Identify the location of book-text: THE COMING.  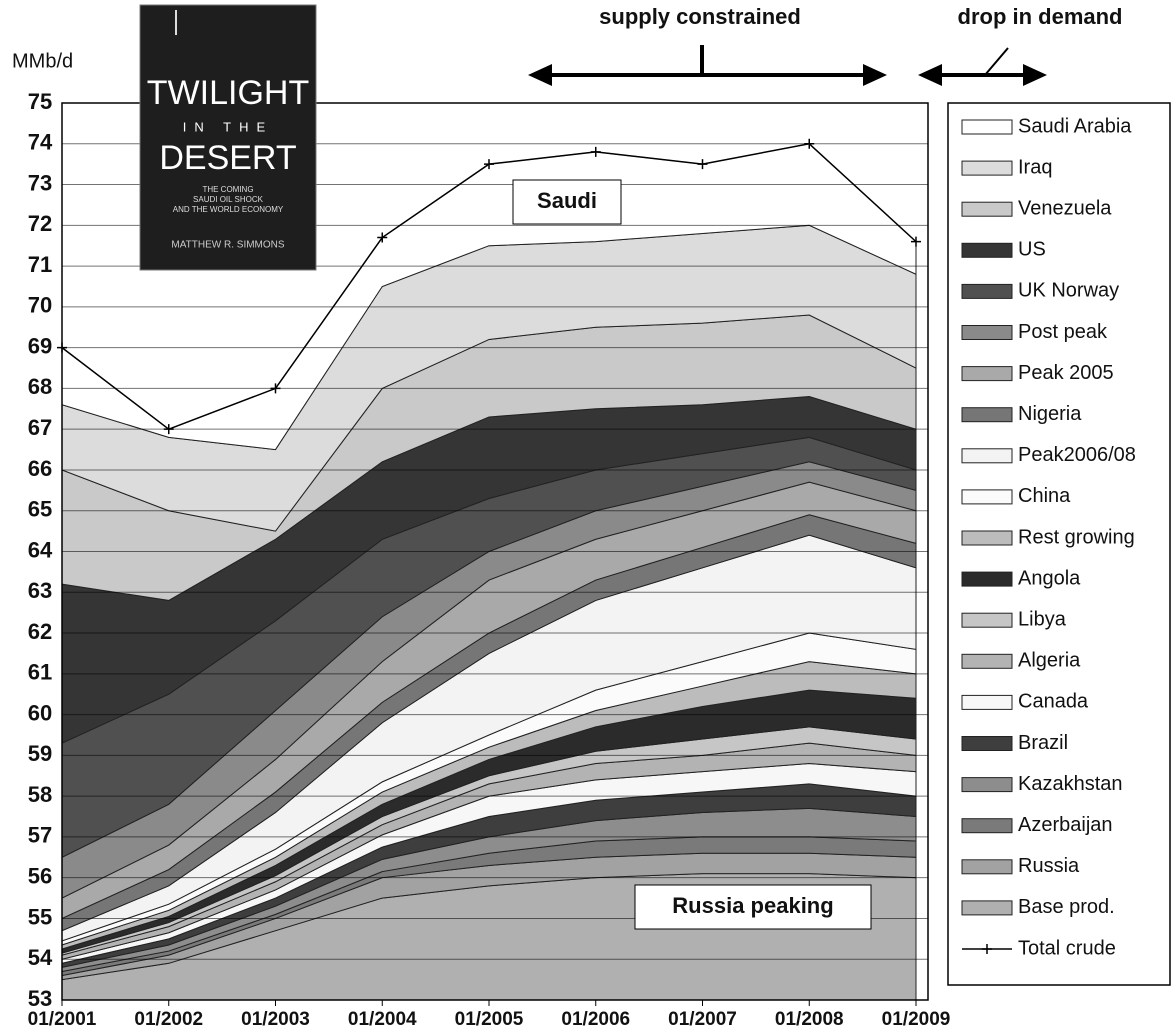
(227, 189).